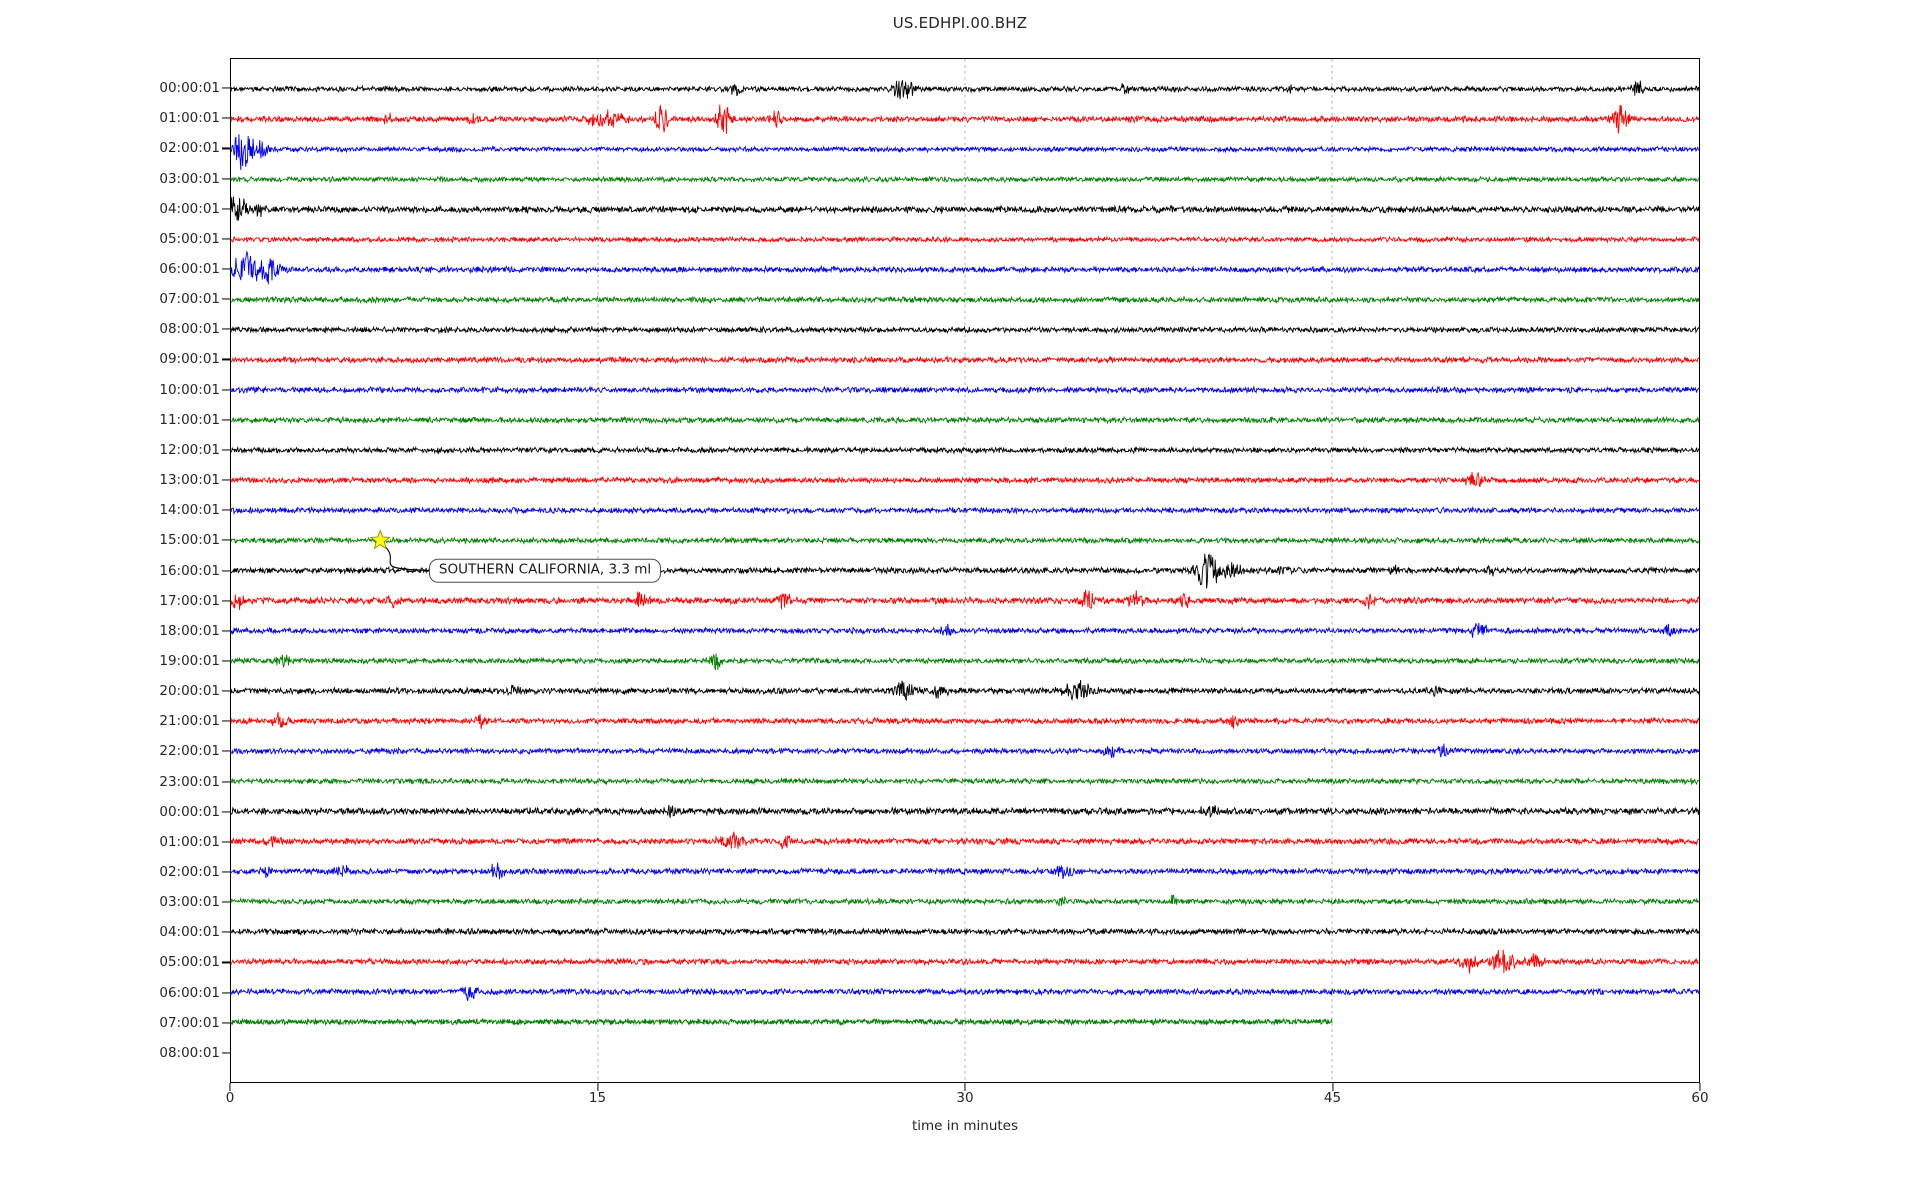 The width and height of the screenshot is (1920, 1200). I want to click on x-axis-label: time in minutes, so click(965, 1126).